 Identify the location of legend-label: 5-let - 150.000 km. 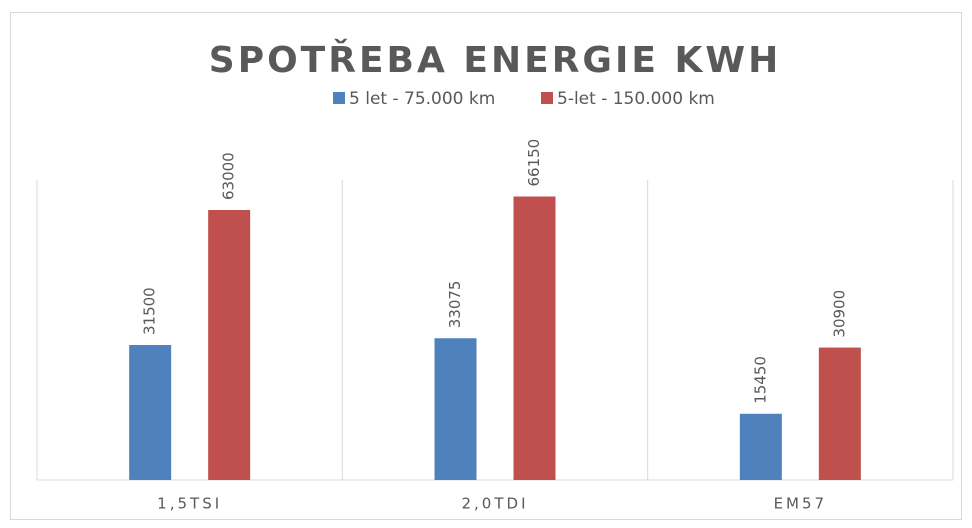
(636, 99).